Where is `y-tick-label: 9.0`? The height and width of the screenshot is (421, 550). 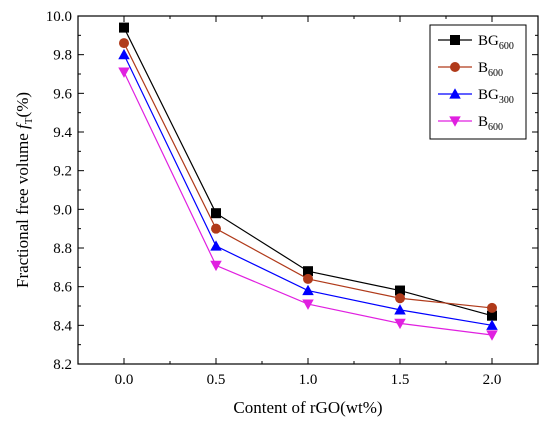
y-tick-label: 9.0 is located at coordinates (62, 210).